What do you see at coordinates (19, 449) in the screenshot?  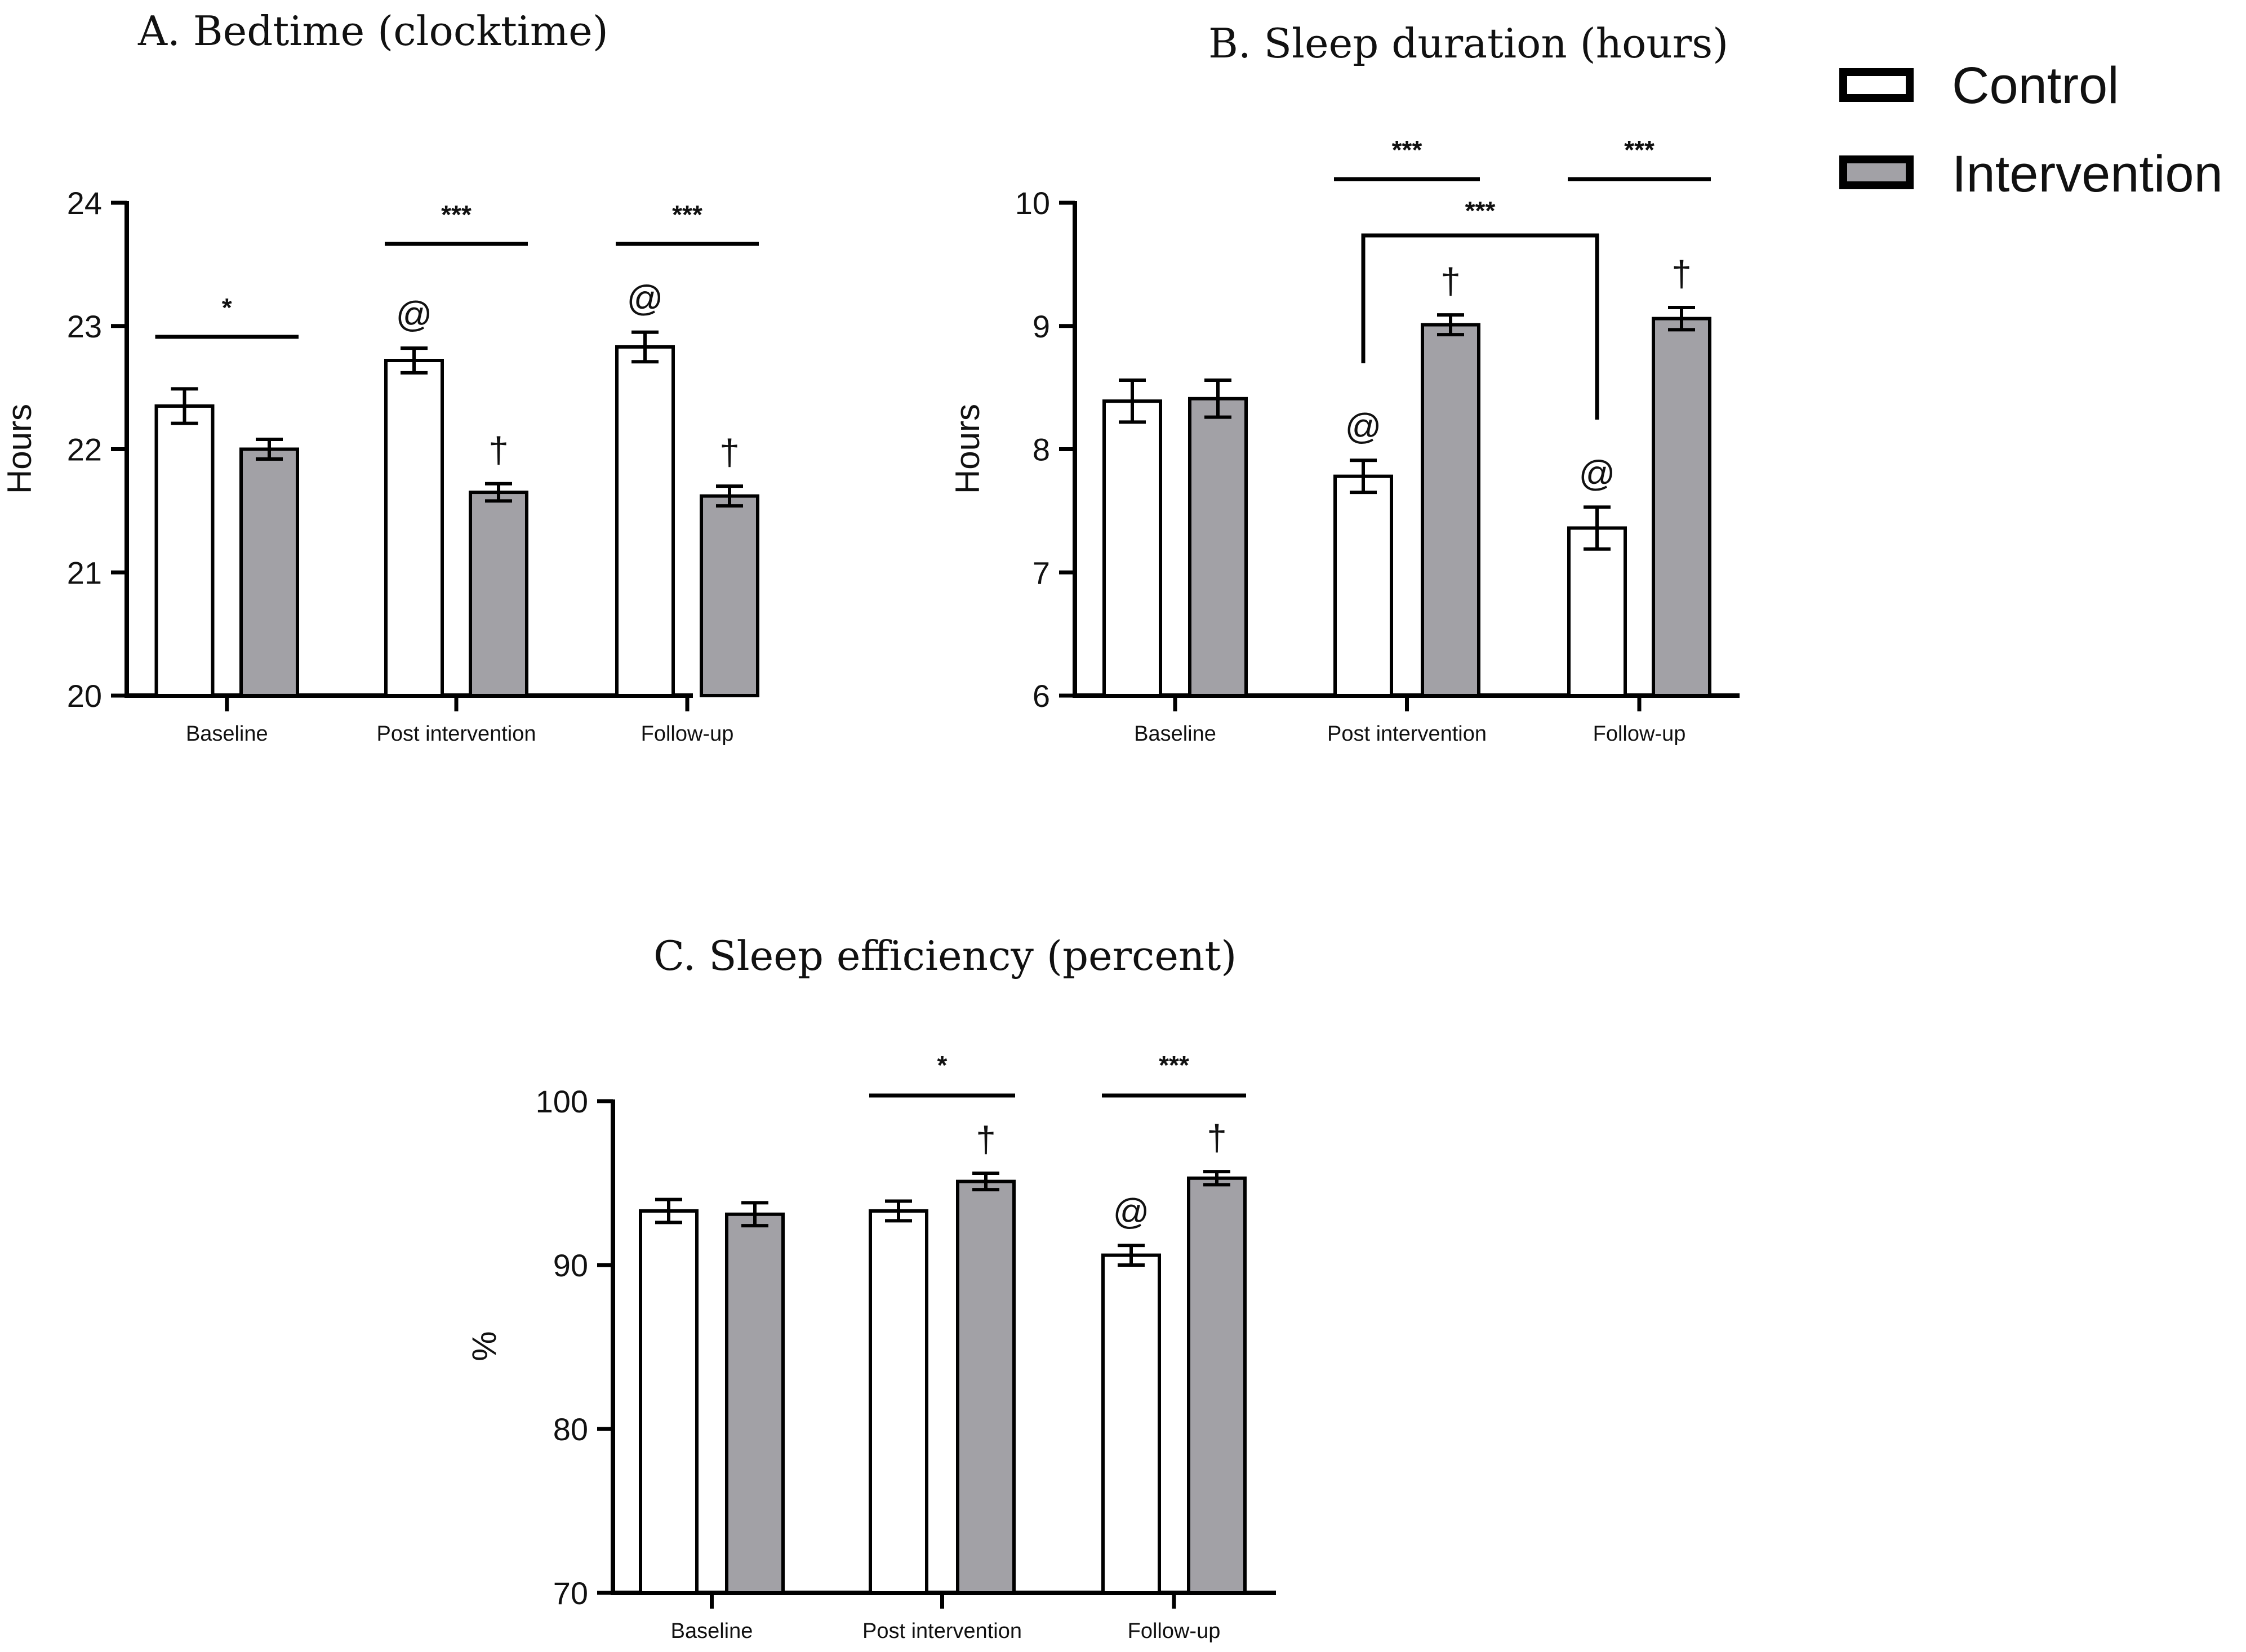 I see `panel-a-y-axis-label: Hours` at bounding box center [19, 449].